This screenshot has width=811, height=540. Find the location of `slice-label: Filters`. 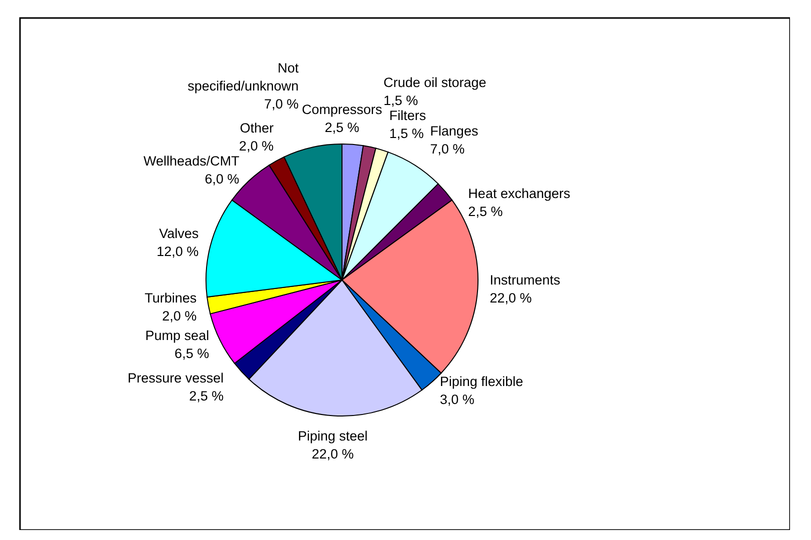

slice-label: Filters is located at coordinates (407, 115).